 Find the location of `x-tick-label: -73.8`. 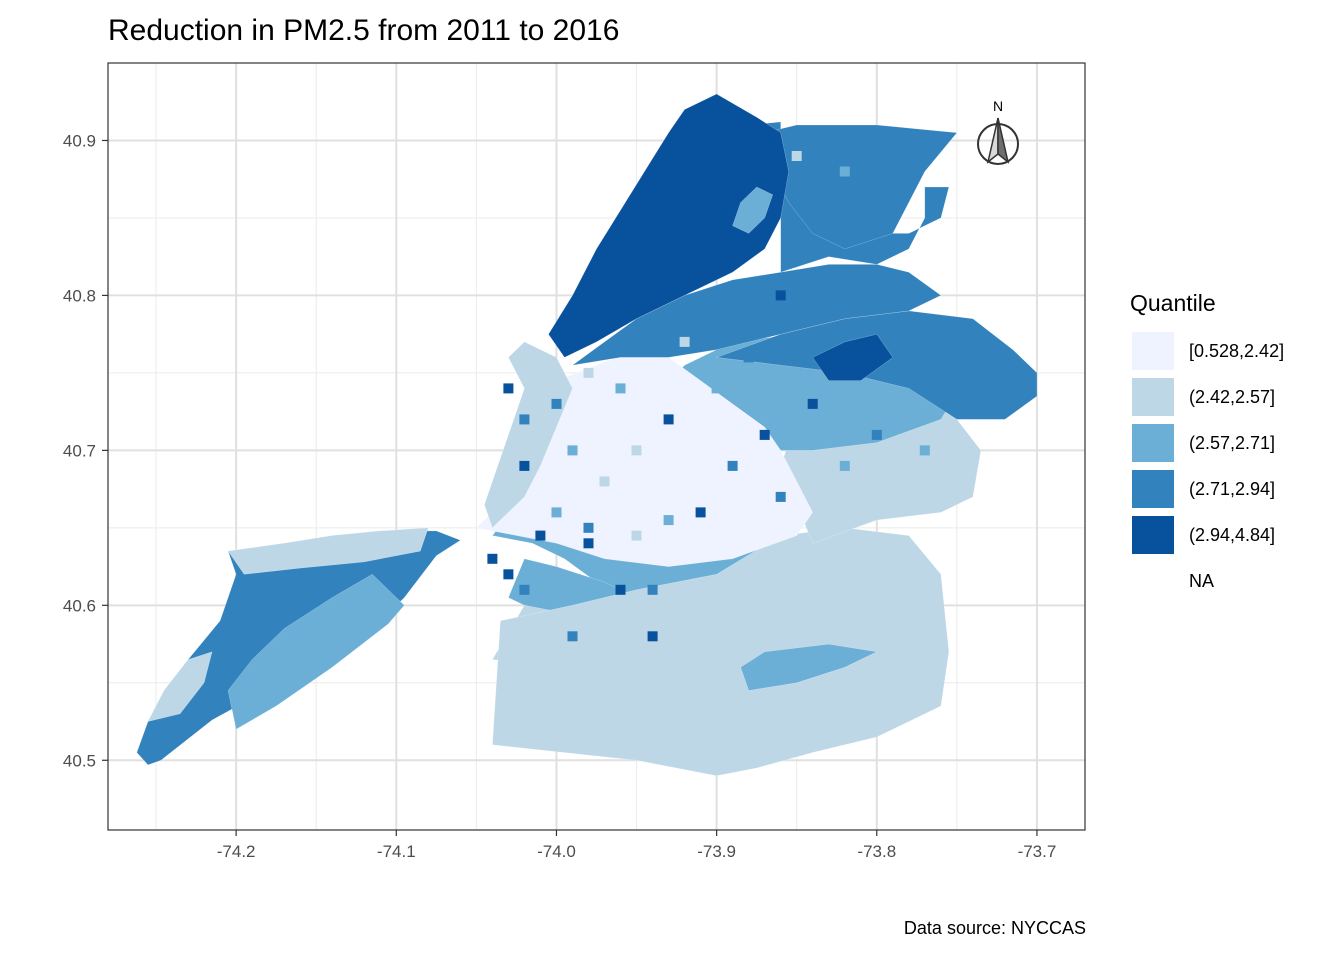

x-tick-label: -73.8 is located at coordinates (876, 851).